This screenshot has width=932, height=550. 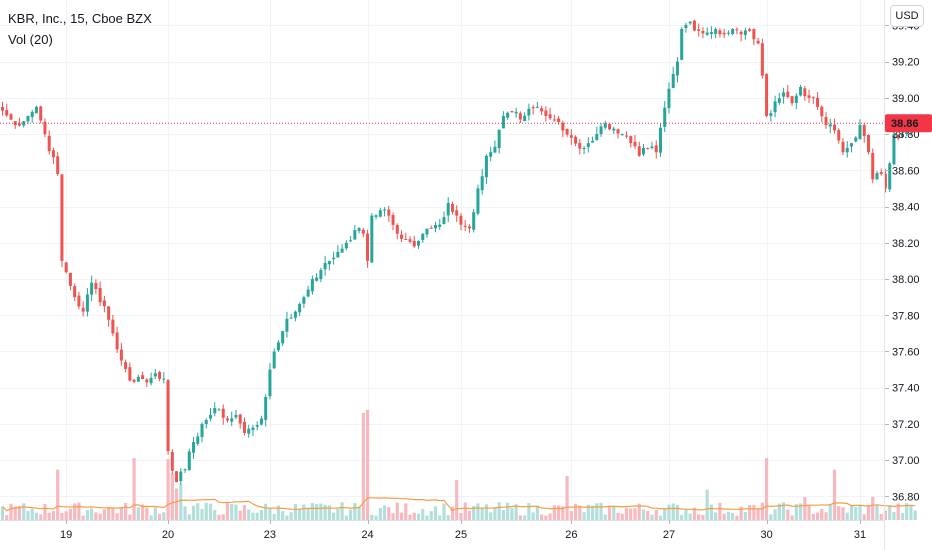 I want to click on time-axis: 19 20 23 24 25 26 27 30 31, so click(x=463, y=530).